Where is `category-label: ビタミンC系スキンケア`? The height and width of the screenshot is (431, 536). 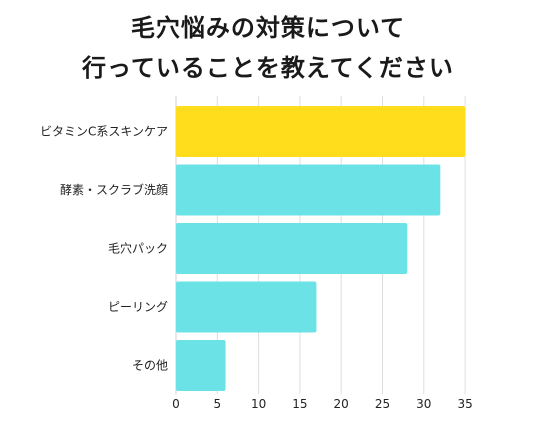
category-label: ビタミンC系スキンケア is located at coordinates (104, 132).